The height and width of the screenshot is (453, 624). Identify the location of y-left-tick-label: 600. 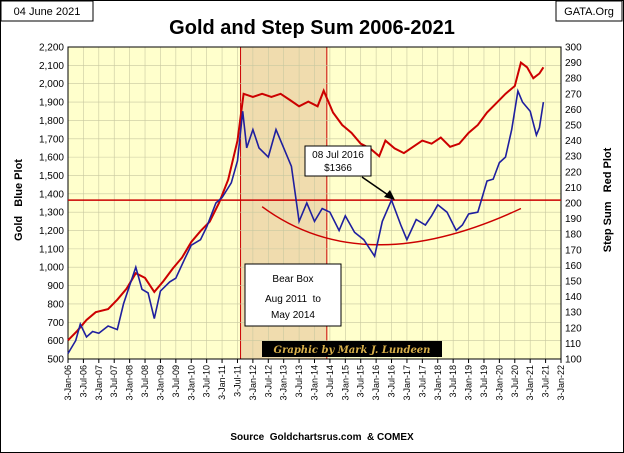
(55, 341).